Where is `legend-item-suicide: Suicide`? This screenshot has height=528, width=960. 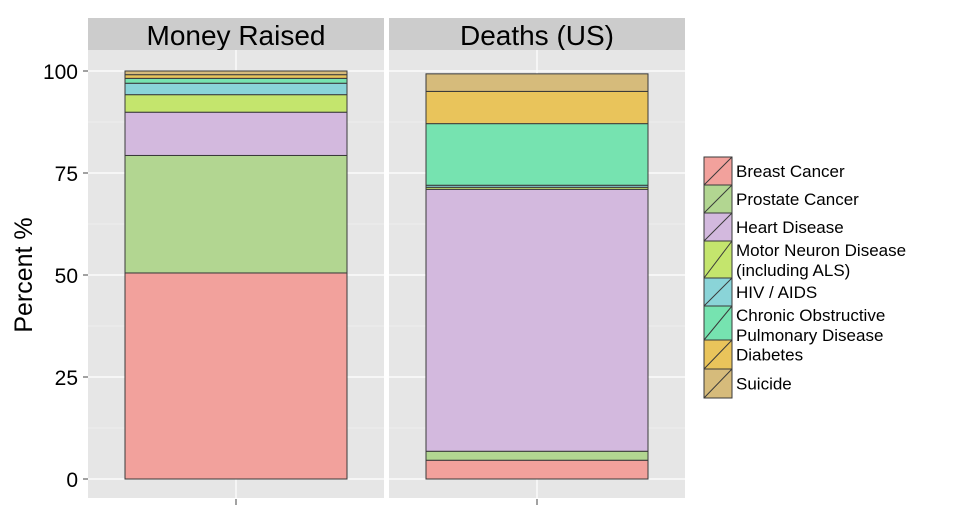 legend-item-suicide: Suicide is located at coordinates (747, 383).